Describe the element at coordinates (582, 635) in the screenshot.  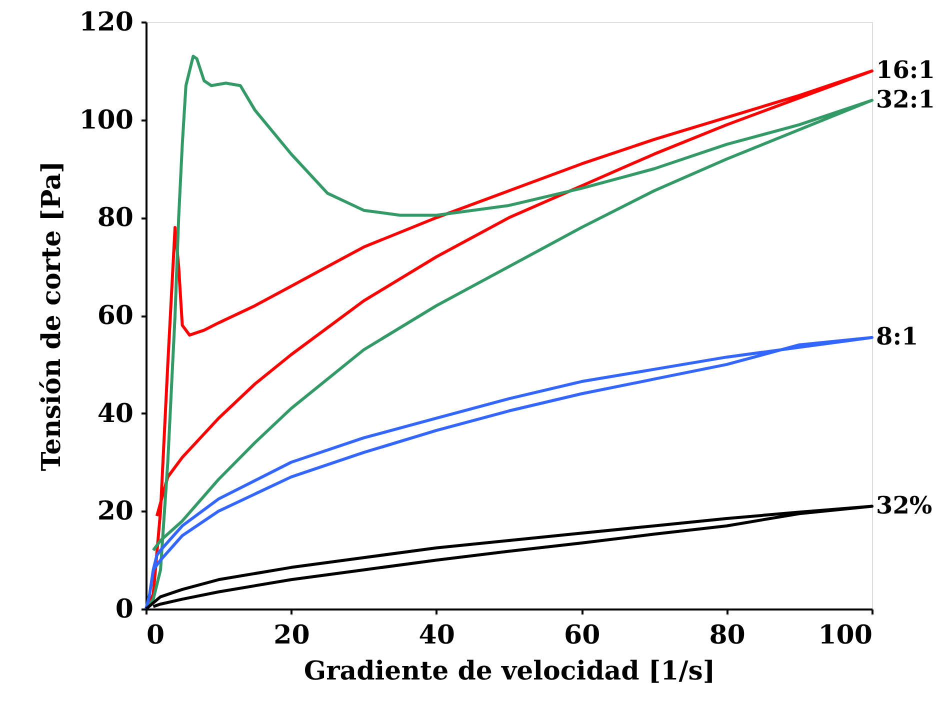
I see `x-tick-label: 60` at that location.